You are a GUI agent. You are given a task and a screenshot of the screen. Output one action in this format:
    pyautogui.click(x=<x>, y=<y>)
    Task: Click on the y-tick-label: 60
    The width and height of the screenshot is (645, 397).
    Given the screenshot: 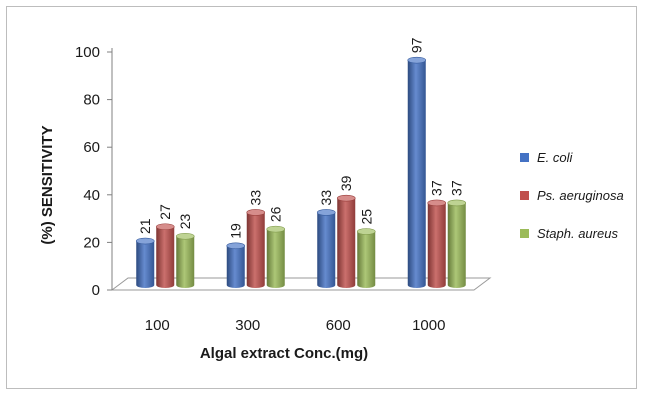 What is the action you would take?
    pyautogui.click(x=91, y=147)
    